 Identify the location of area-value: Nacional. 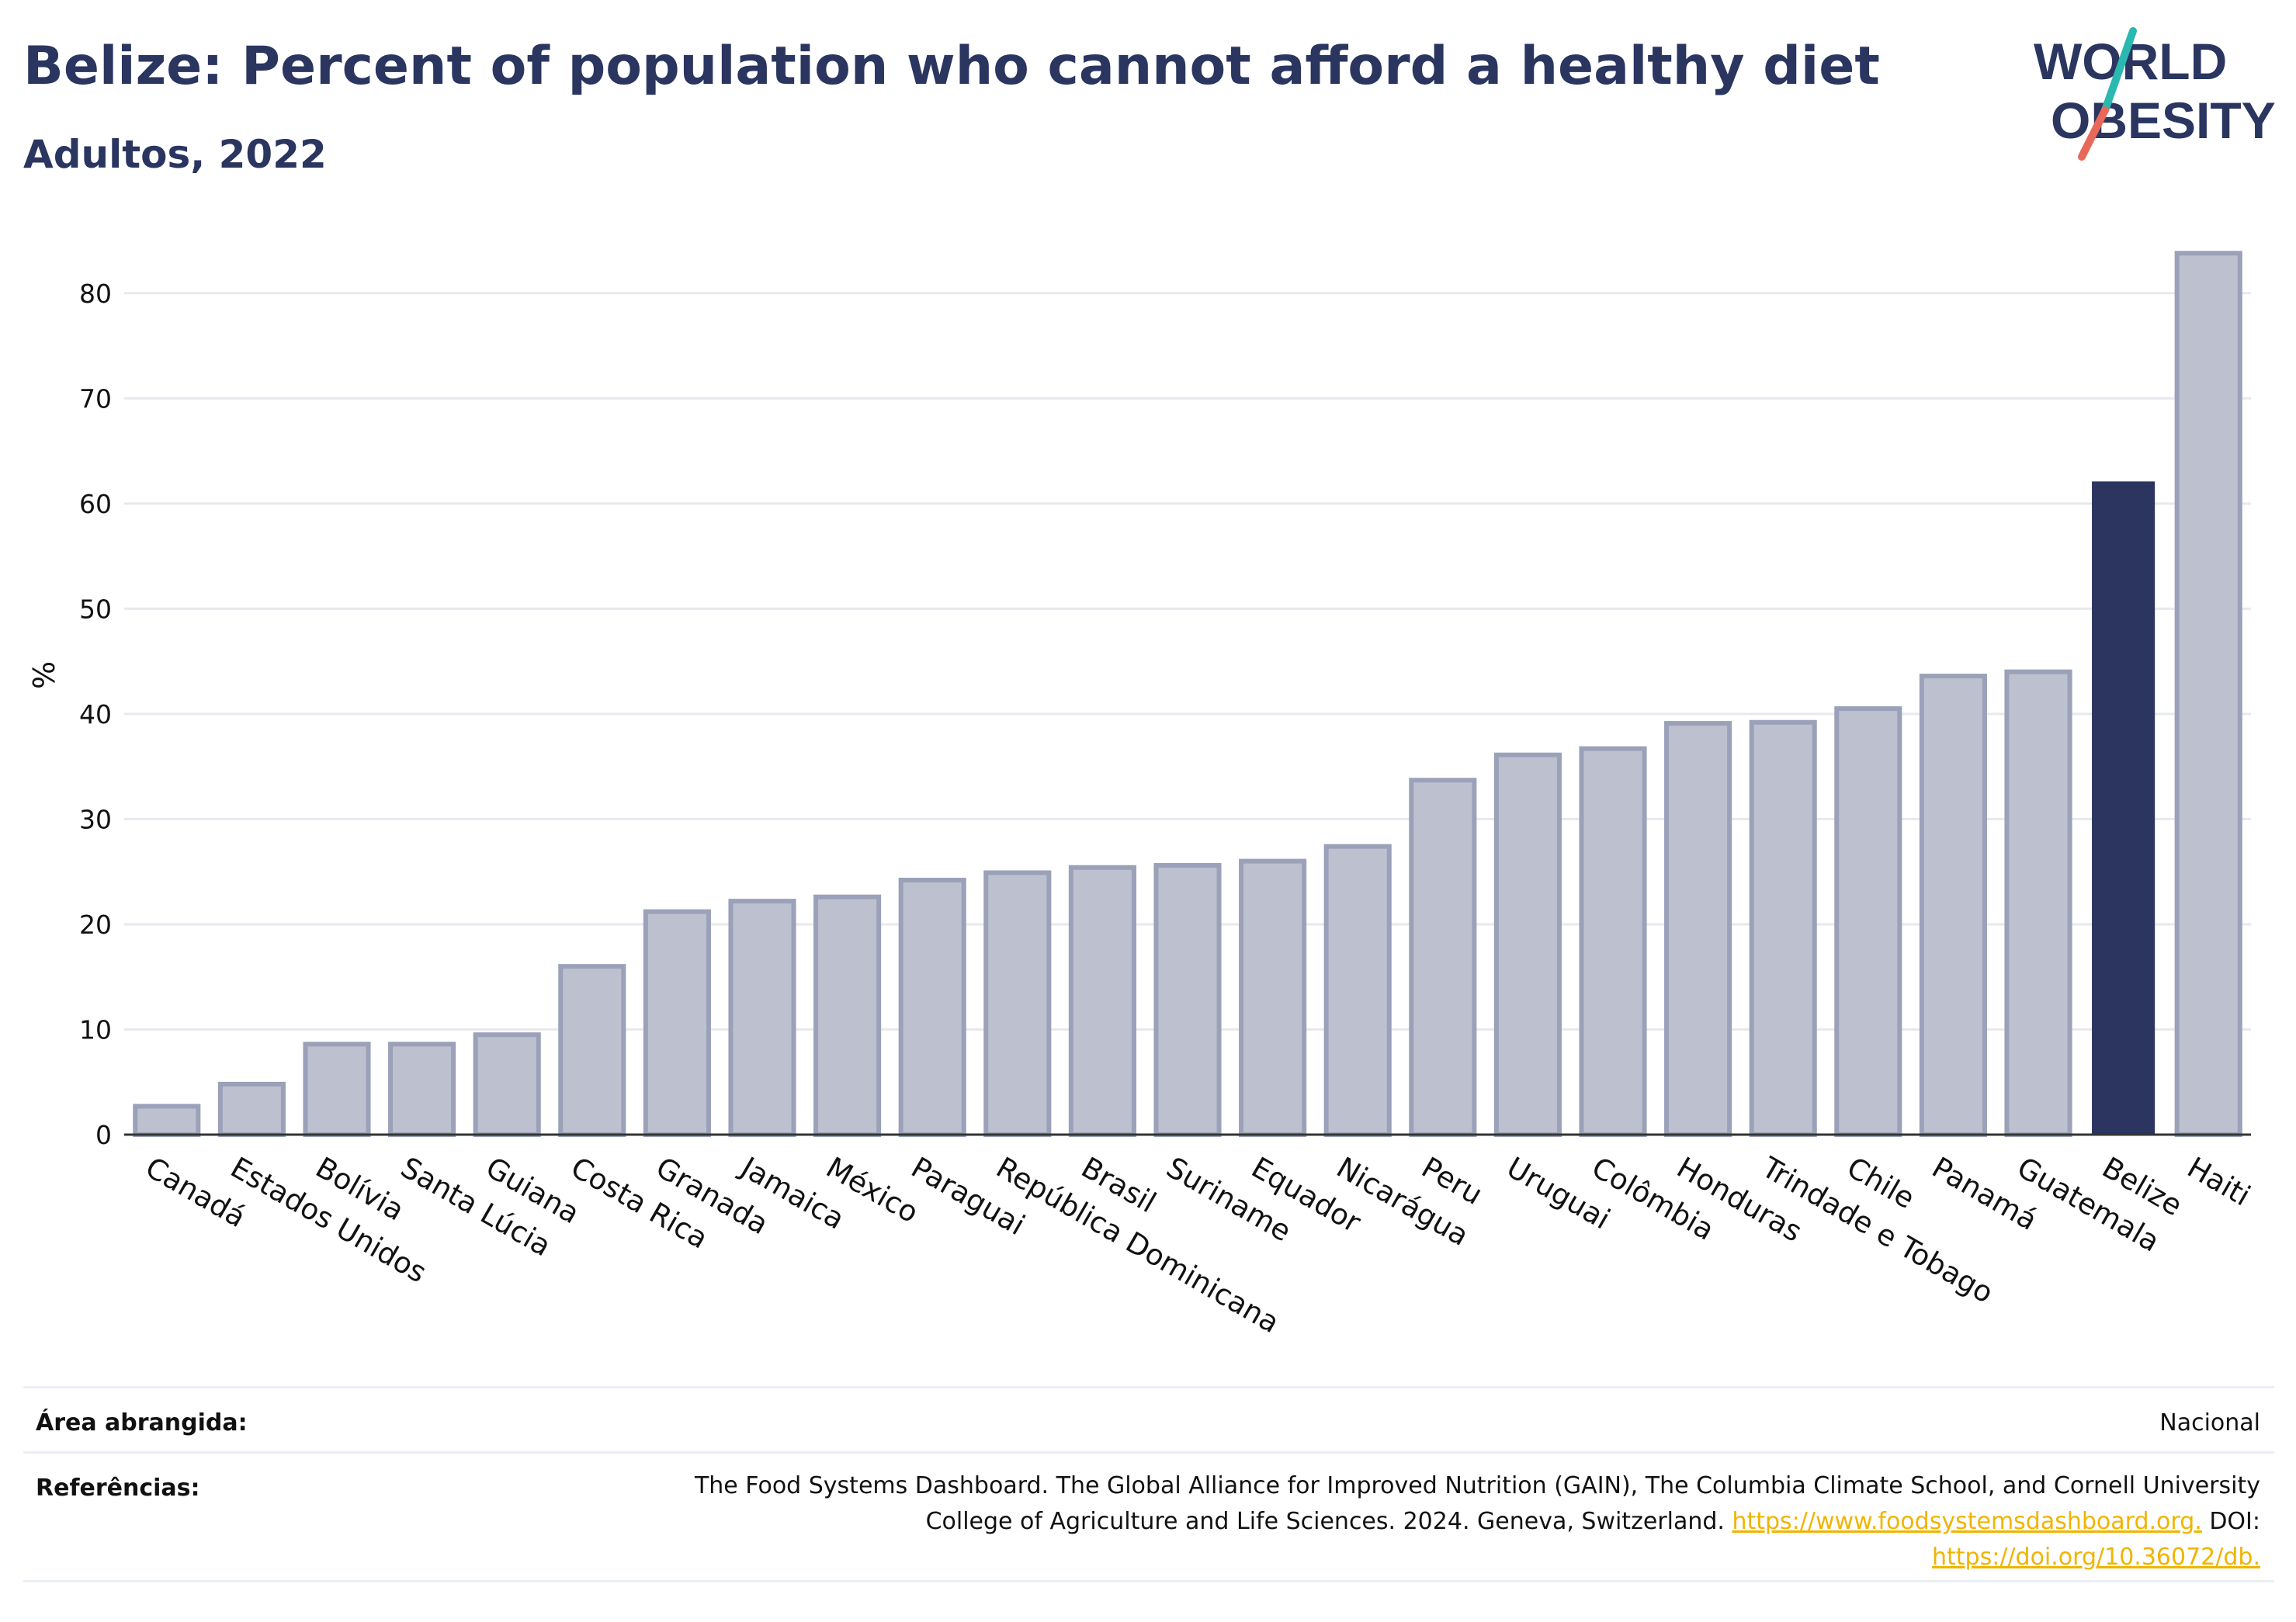
(2209, 1423).